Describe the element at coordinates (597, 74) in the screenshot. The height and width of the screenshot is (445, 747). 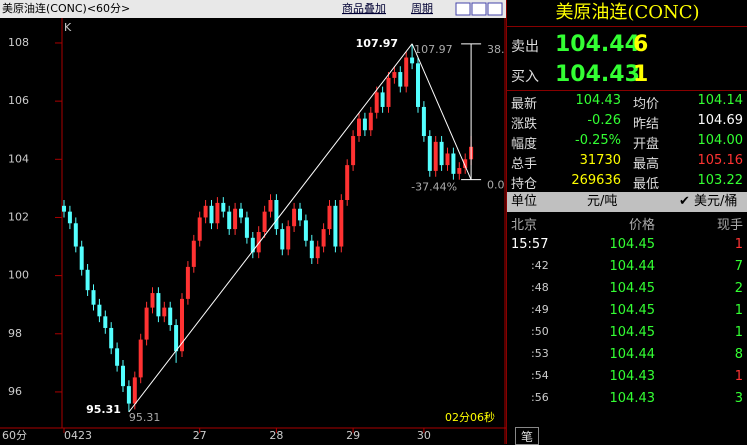
I see `price: 104.43` at that location.